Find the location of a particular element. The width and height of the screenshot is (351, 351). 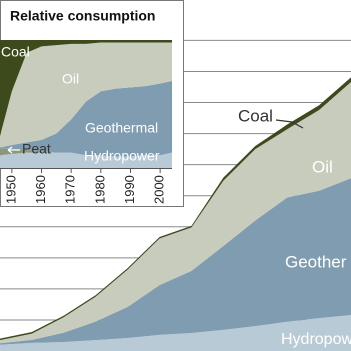

x-tick-label: 1980 is located at coordinates (99, 189).